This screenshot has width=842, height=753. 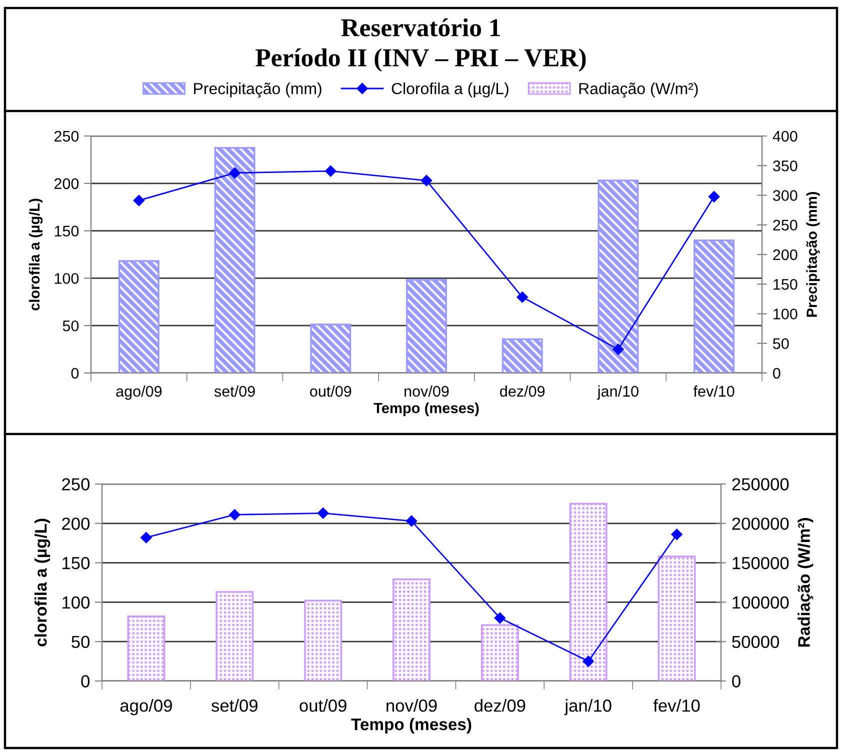 I want to click on y2-tick-label: 250, so click(x=785, y=225).